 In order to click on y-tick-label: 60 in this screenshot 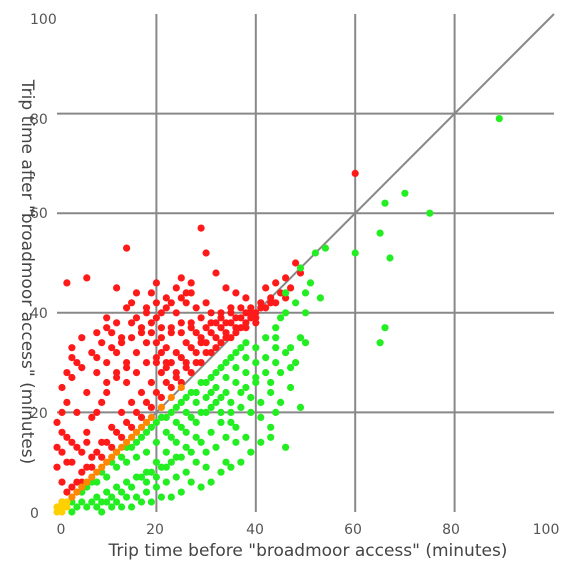, I will do `click(39, 214)`.